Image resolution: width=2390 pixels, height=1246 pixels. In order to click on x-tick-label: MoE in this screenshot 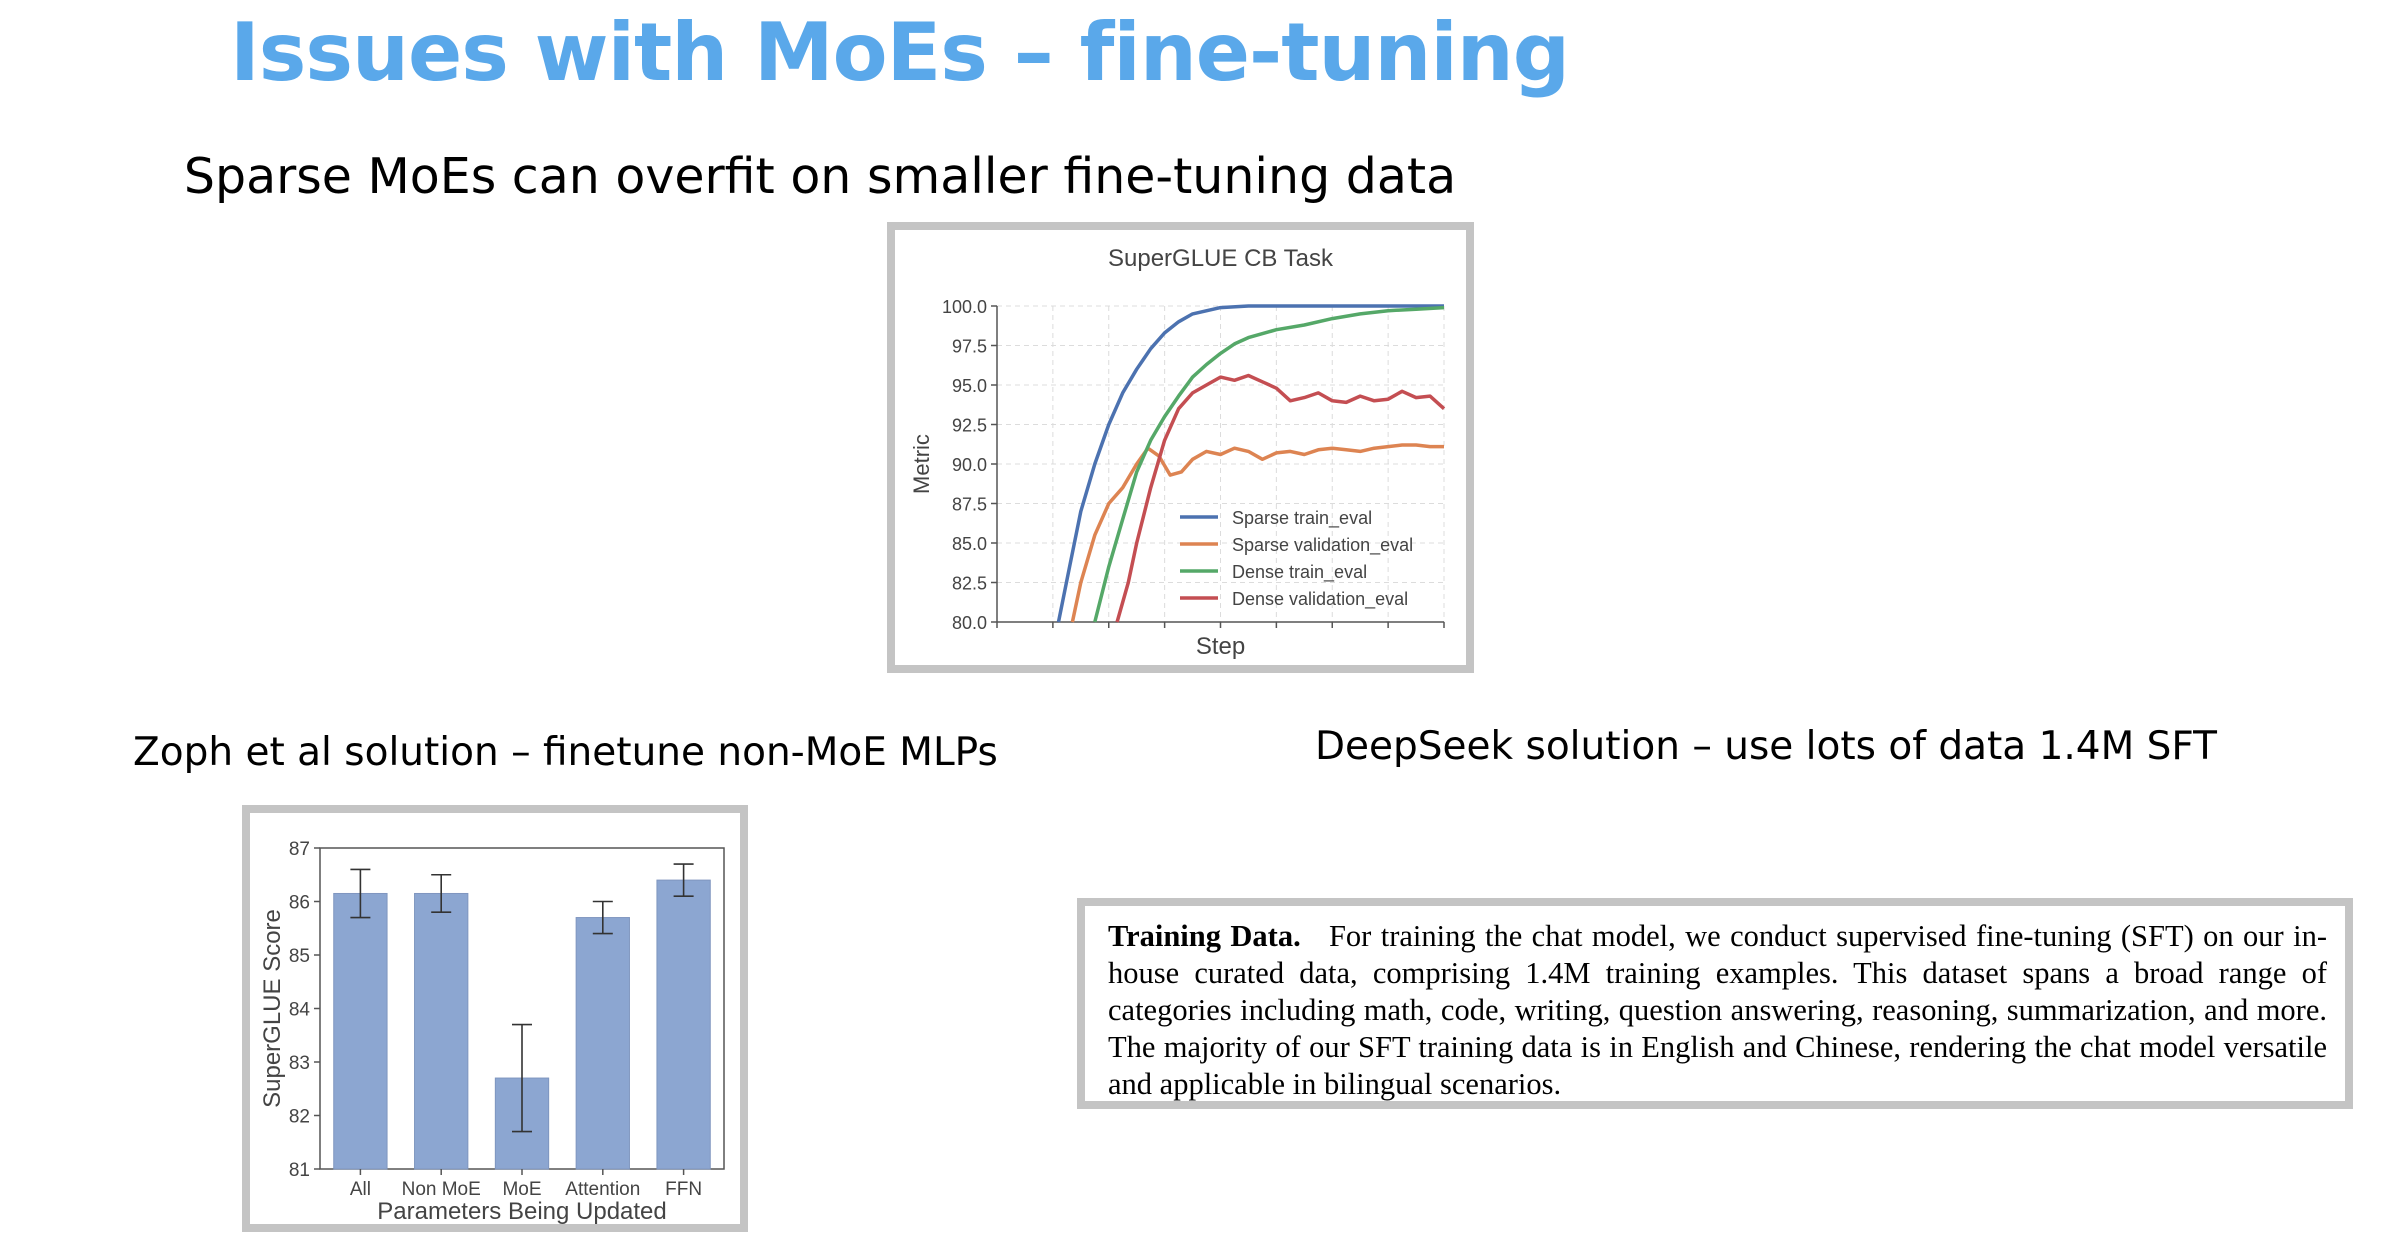, I will do `click(521, 1189)`.